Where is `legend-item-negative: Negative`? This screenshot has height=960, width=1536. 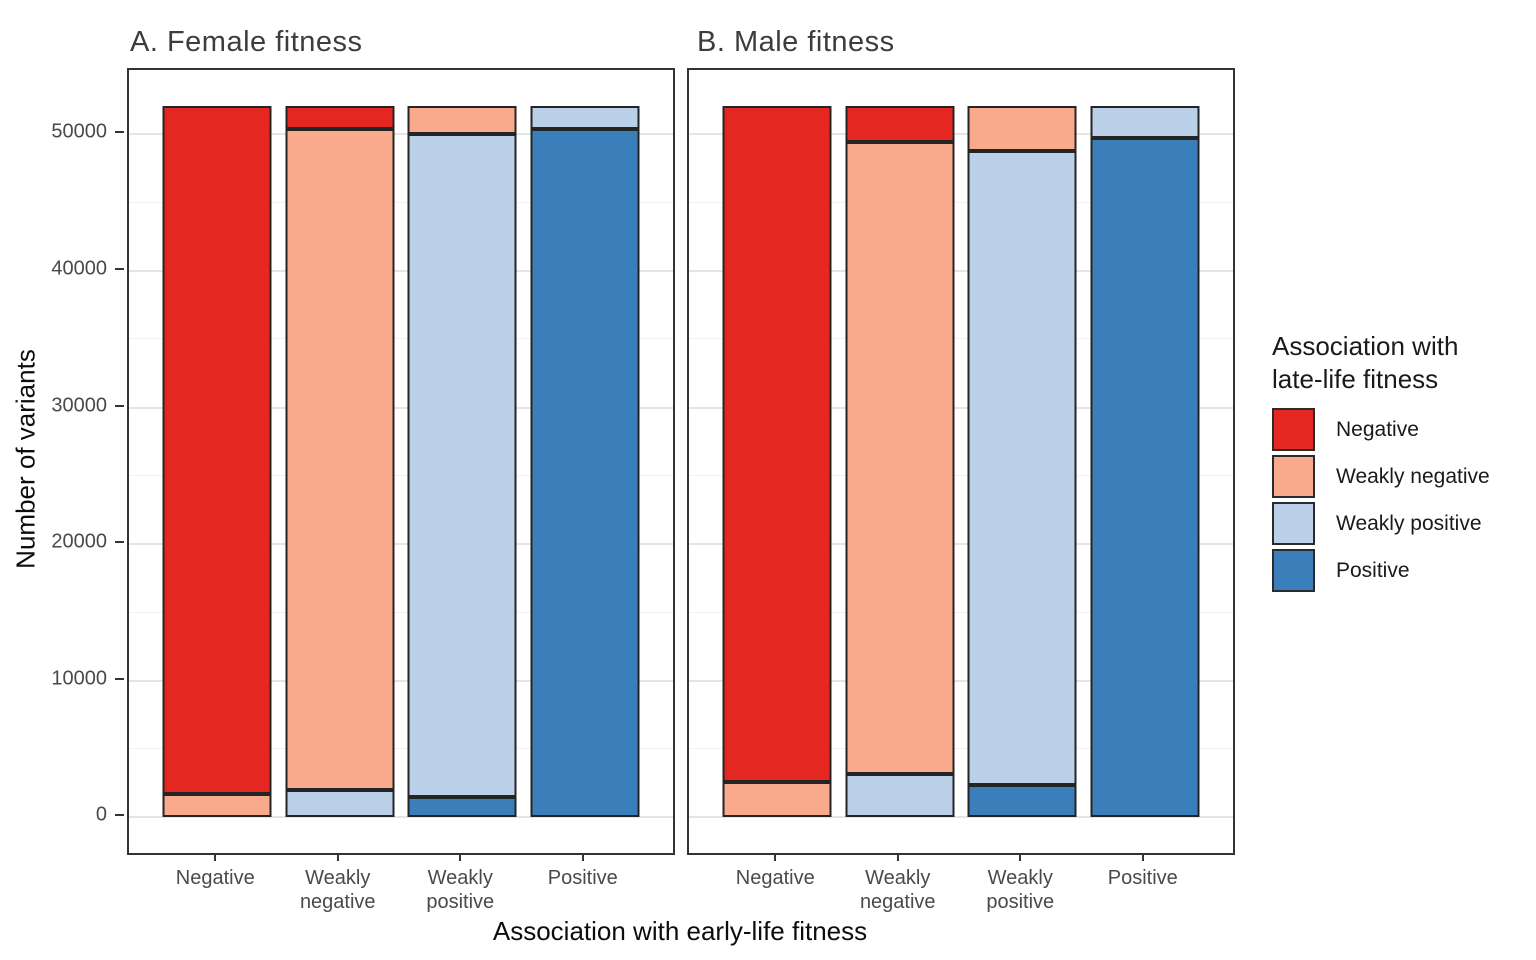 legend-item-negative: Negative is located at coordinates (1402, 429).